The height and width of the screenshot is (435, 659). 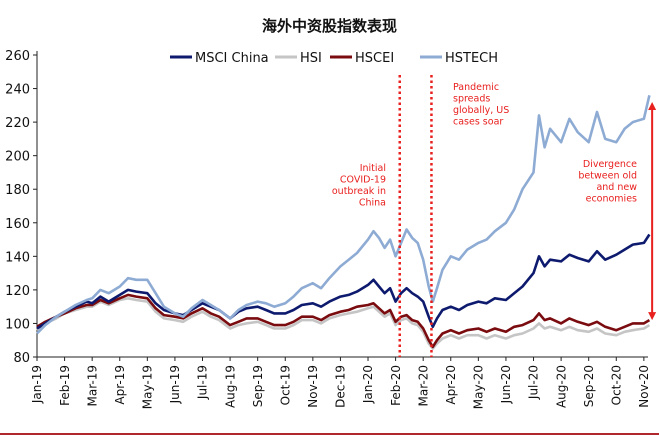 What do you see at coordinates (506, 384) in the screenshot?
I see `x-tick-label: Jun-20` at bounding box center [506, 384].